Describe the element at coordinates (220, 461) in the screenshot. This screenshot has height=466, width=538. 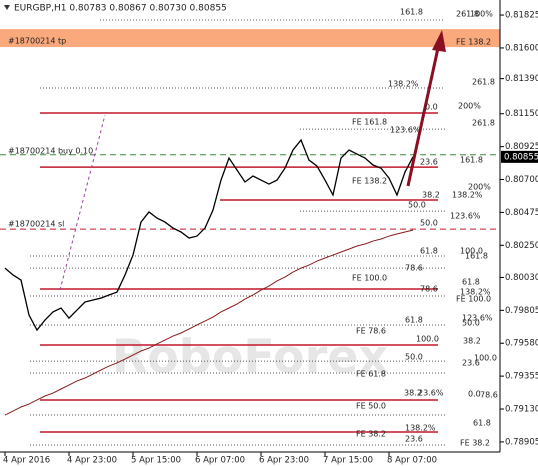
I see `x-tick-label: 6 Apr 07:00` at that location.